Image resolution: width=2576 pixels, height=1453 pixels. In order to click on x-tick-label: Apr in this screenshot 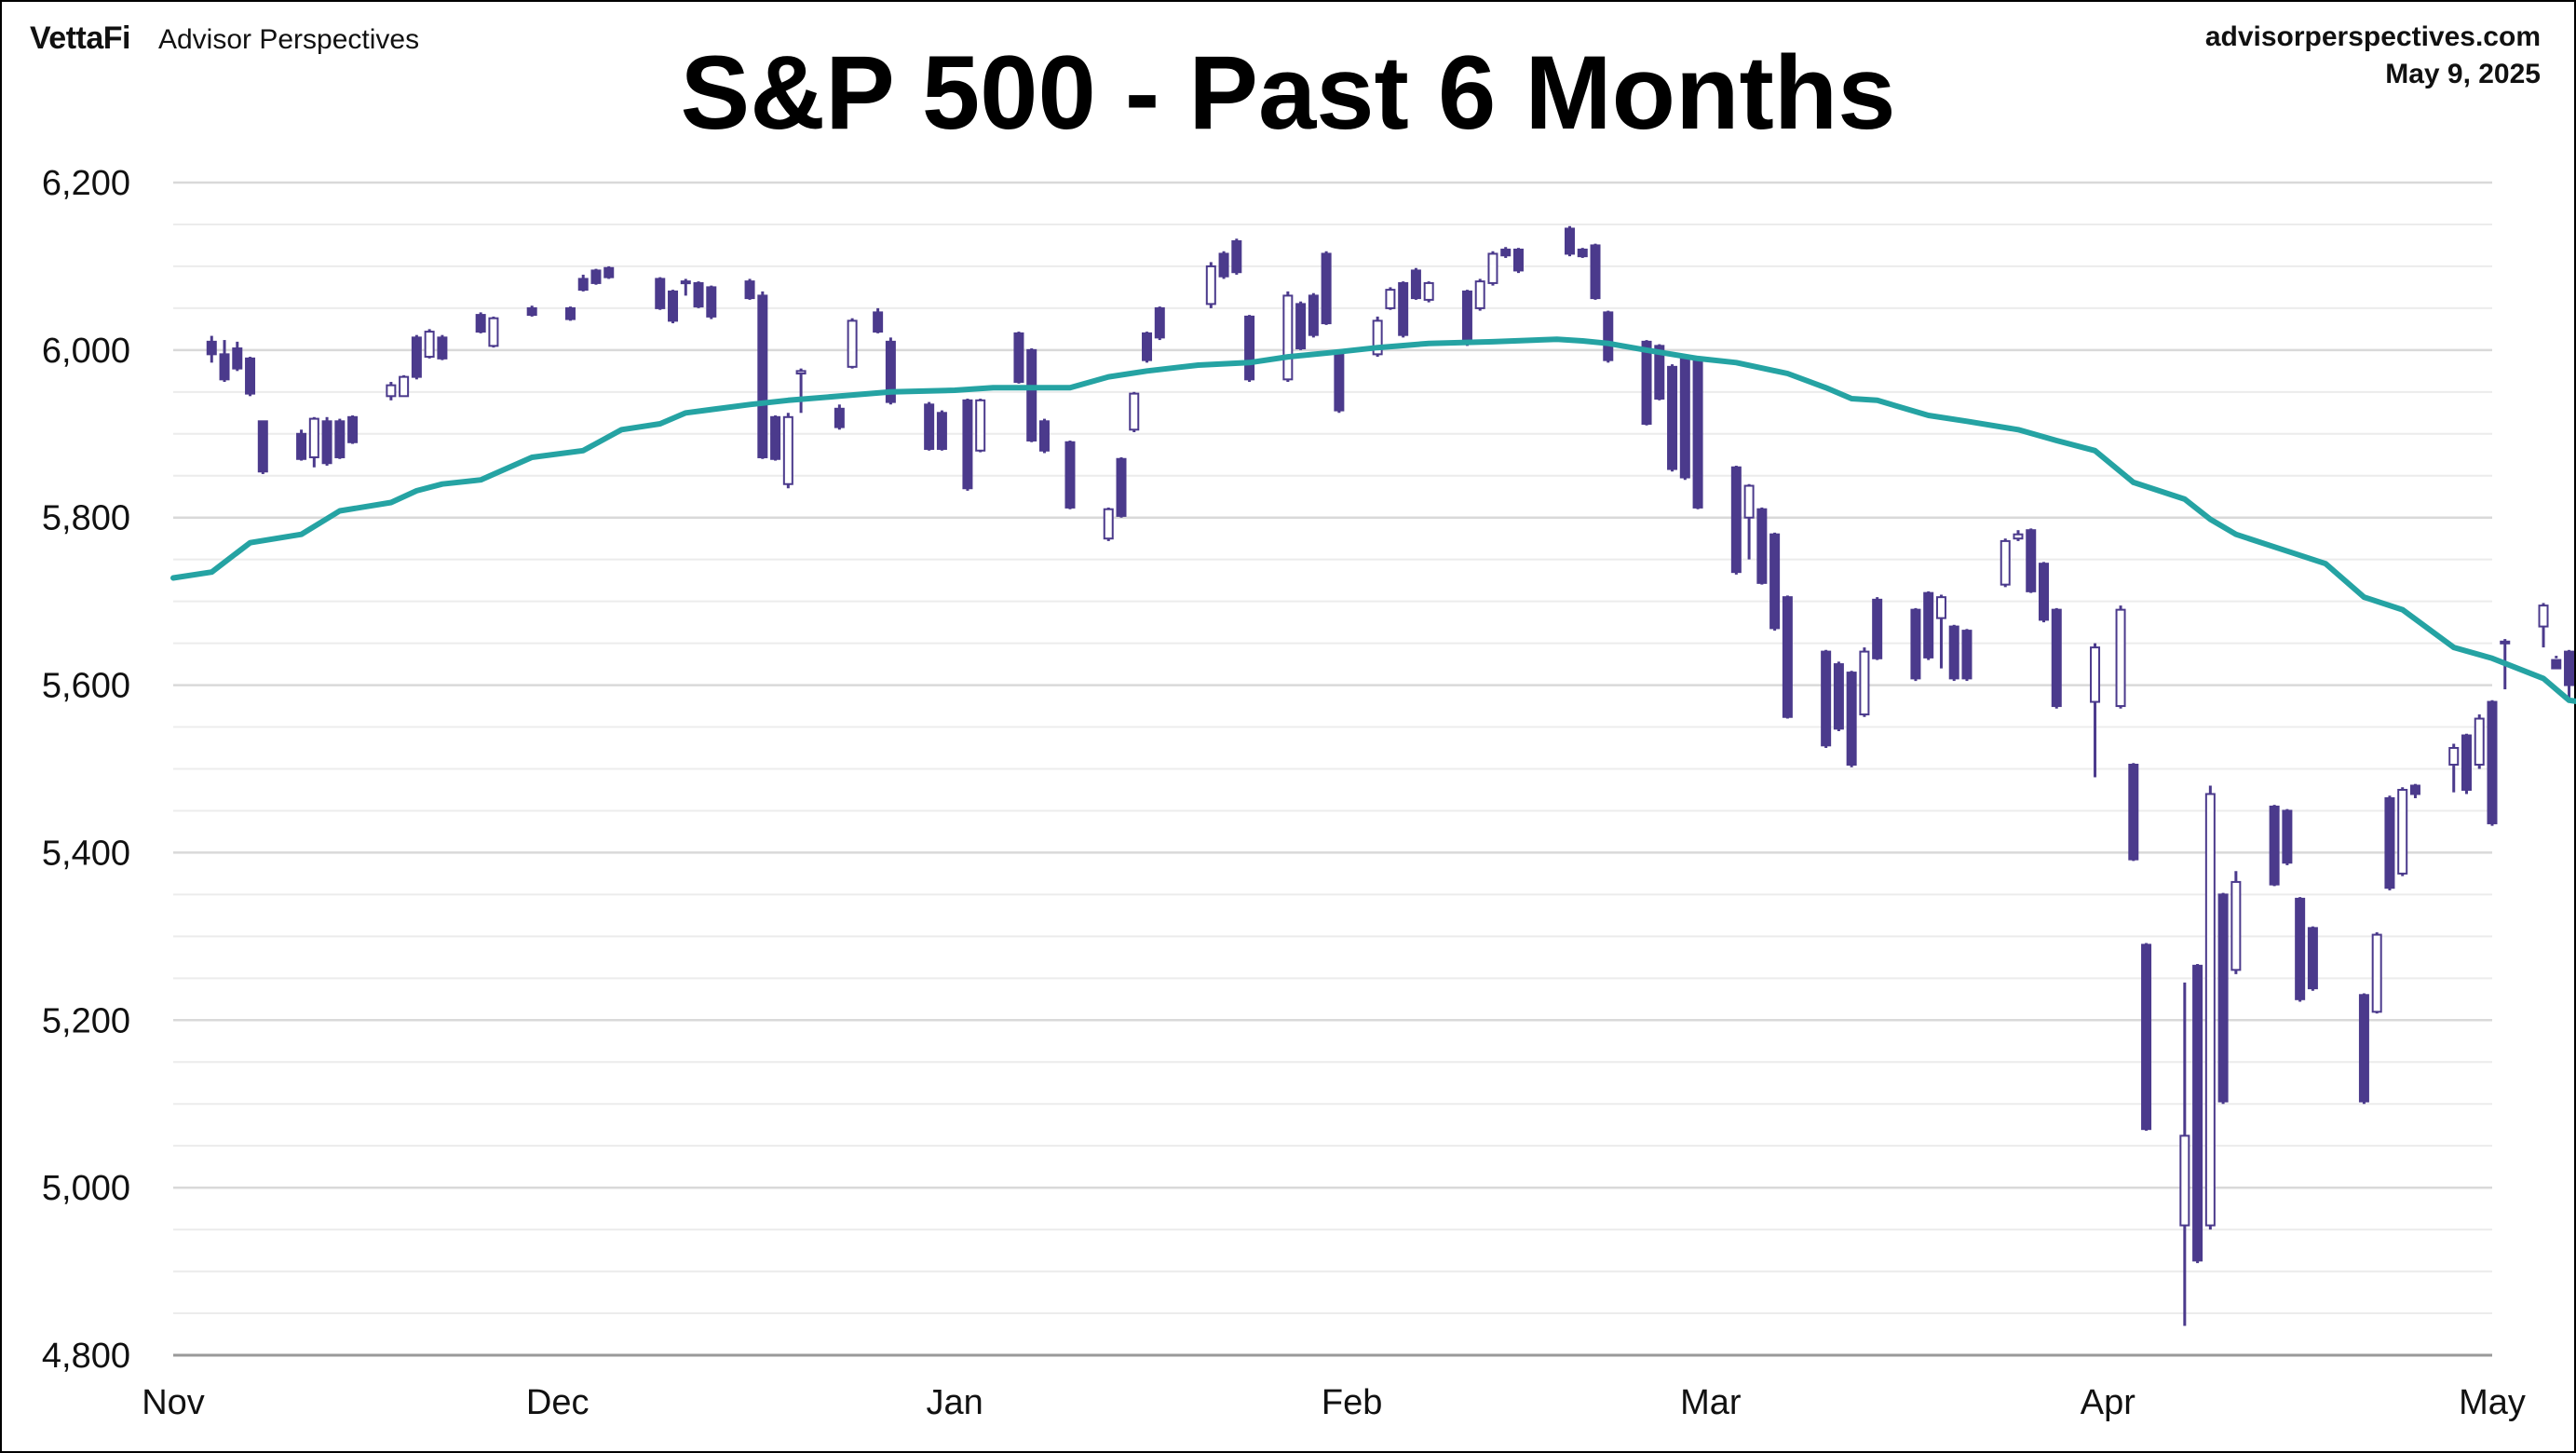, I will do `click(2108, 1403)`.